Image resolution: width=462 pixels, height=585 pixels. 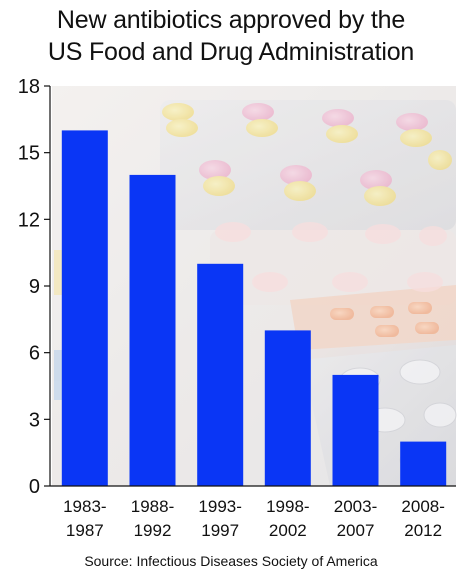 I want to click on bar-2003-2007, so click(x=355, y=430).